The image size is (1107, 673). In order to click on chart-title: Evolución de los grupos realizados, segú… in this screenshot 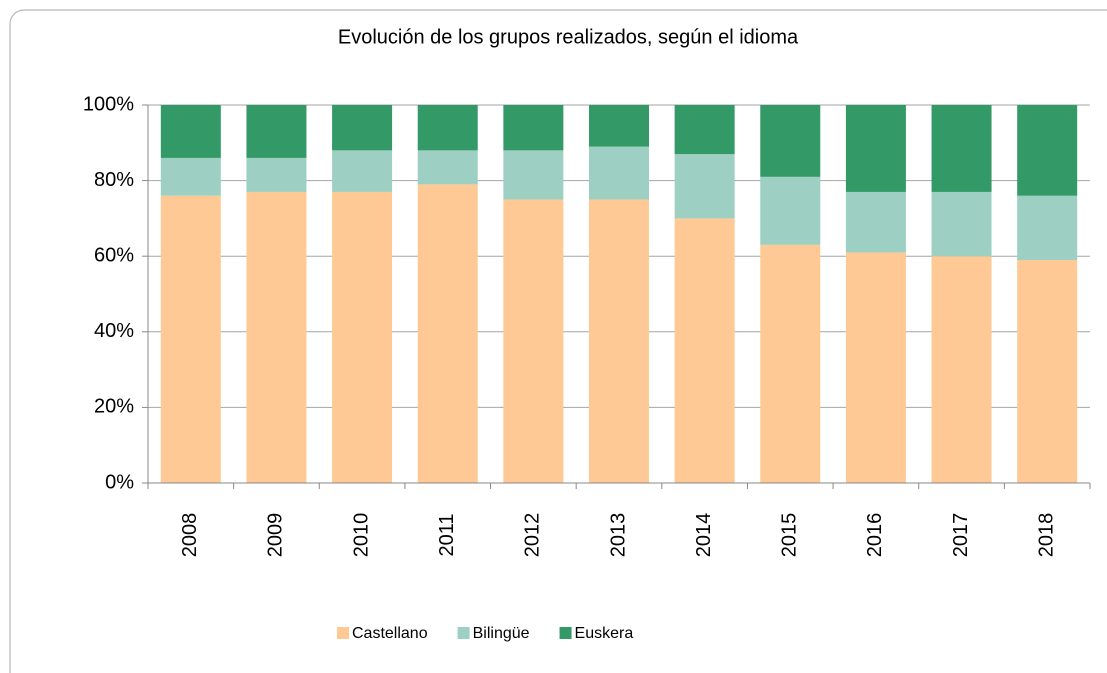, I will do `click(568, 37)`.